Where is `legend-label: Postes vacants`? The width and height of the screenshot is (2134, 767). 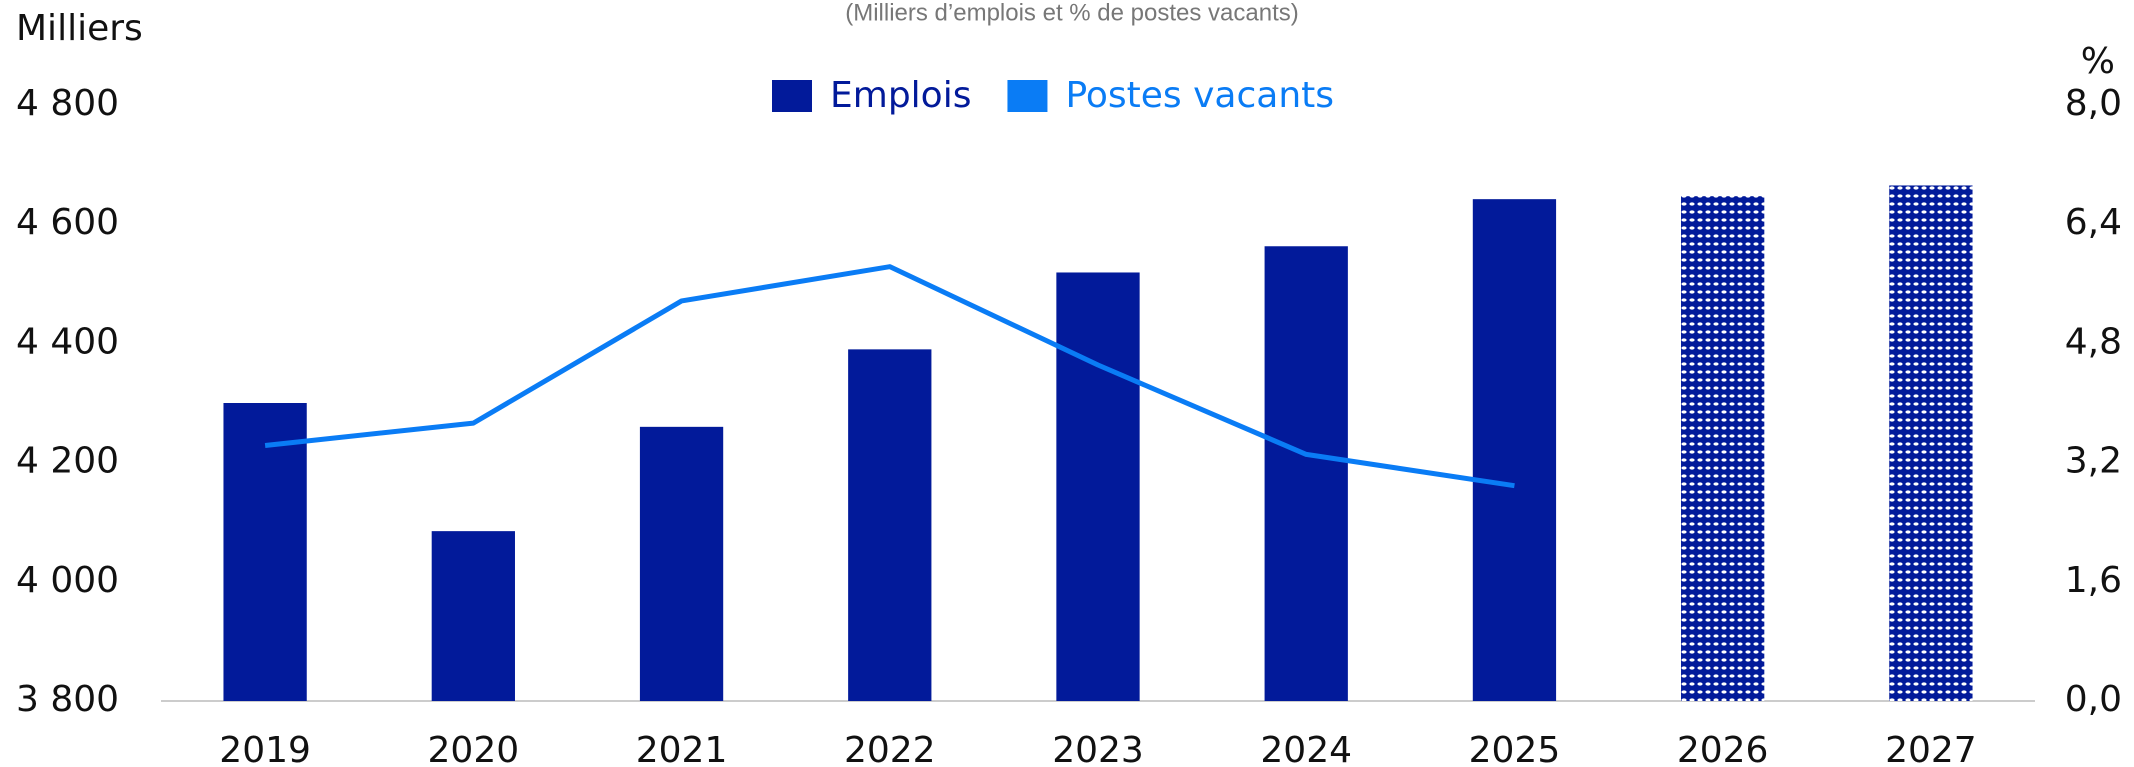 legend-label: Postes vacants is located at coordinates (1199, 95).